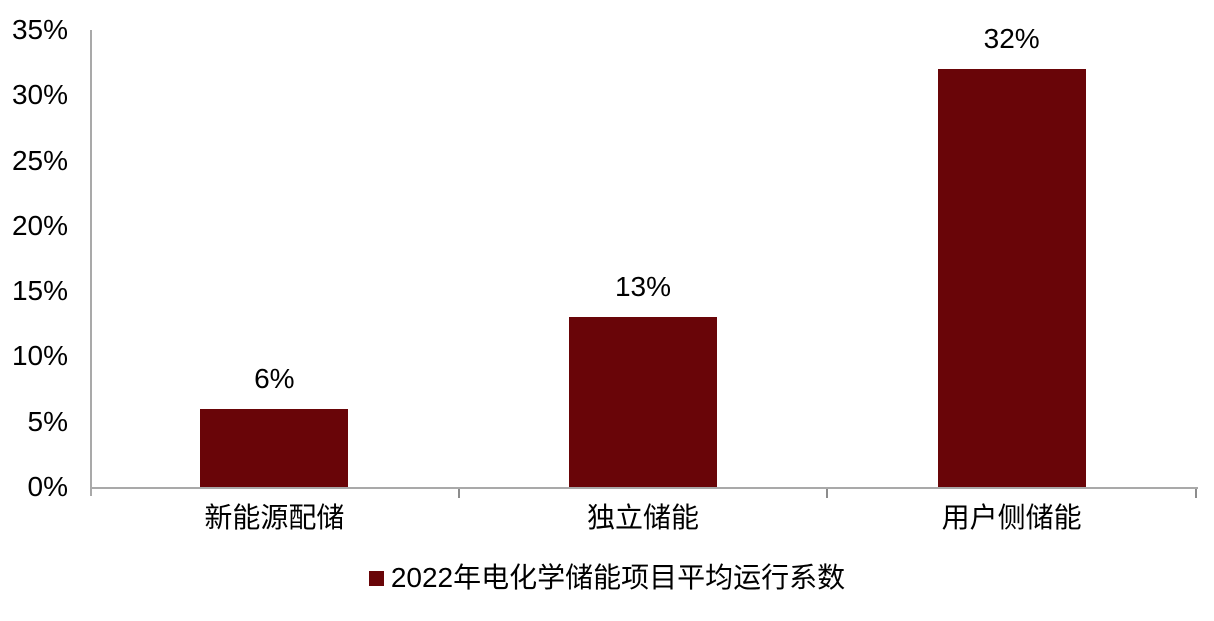 This screenshot has height=621, width=1214. Describe the element at coordinates (1011, 39) in the screenshot. I see `bar-value-label: 32%` at that location.